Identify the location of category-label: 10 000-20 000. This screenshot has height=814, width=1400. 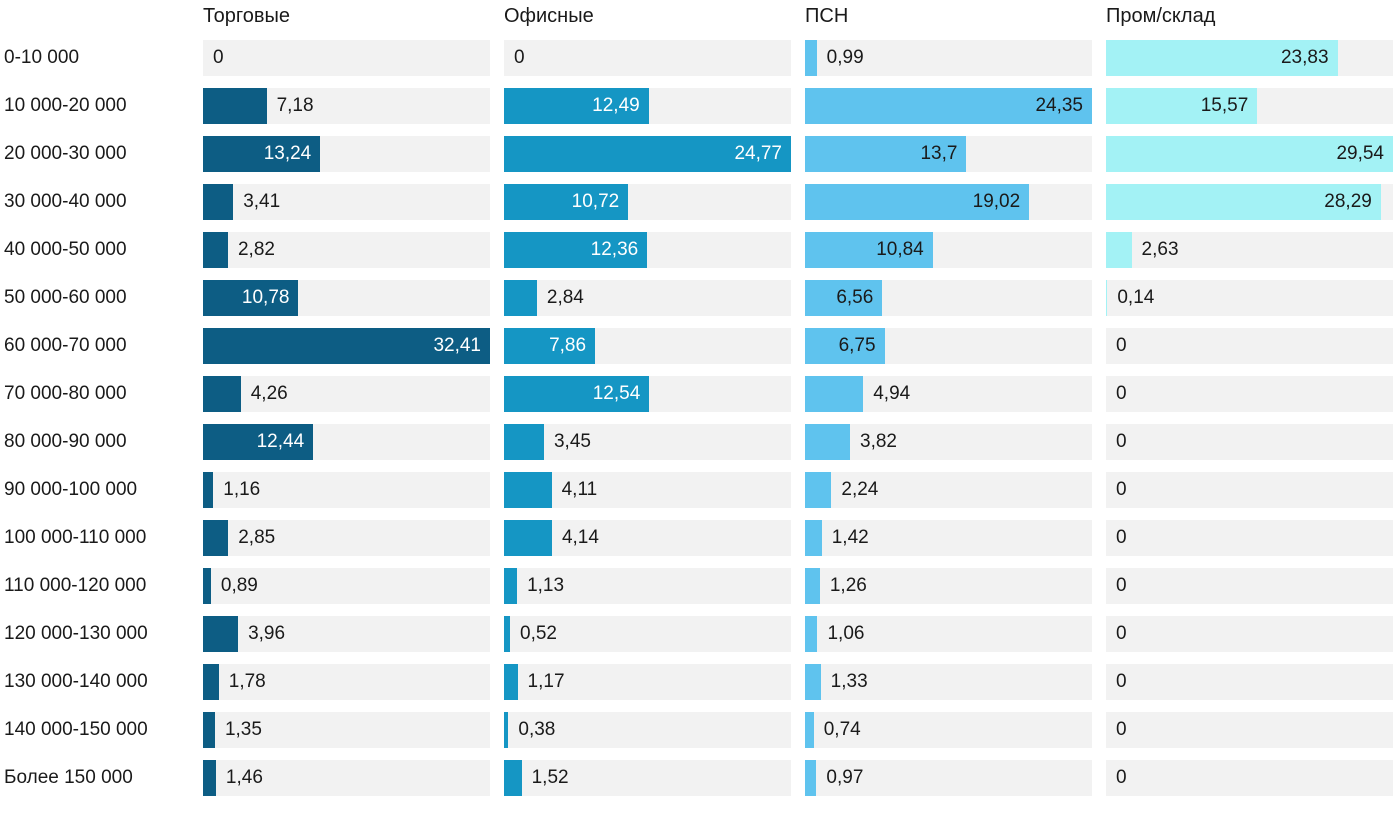
(65, 105).